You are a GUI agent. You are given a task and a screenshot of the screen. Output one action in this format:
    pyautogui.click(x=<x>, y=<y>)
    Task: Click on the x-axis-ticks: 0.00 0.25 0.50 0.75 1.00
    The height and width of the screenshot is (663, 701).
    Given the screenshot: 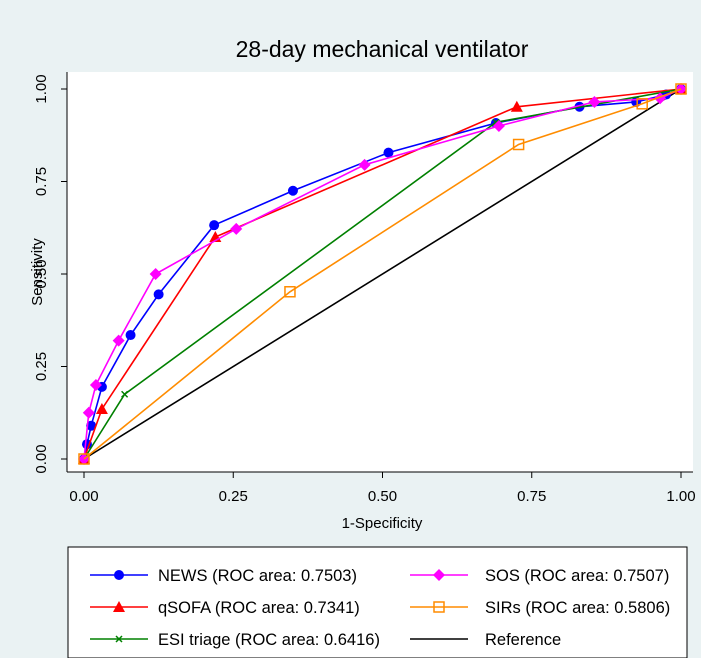 What is the action you would take?
    pyautogui.click(x=382, y=488)
    